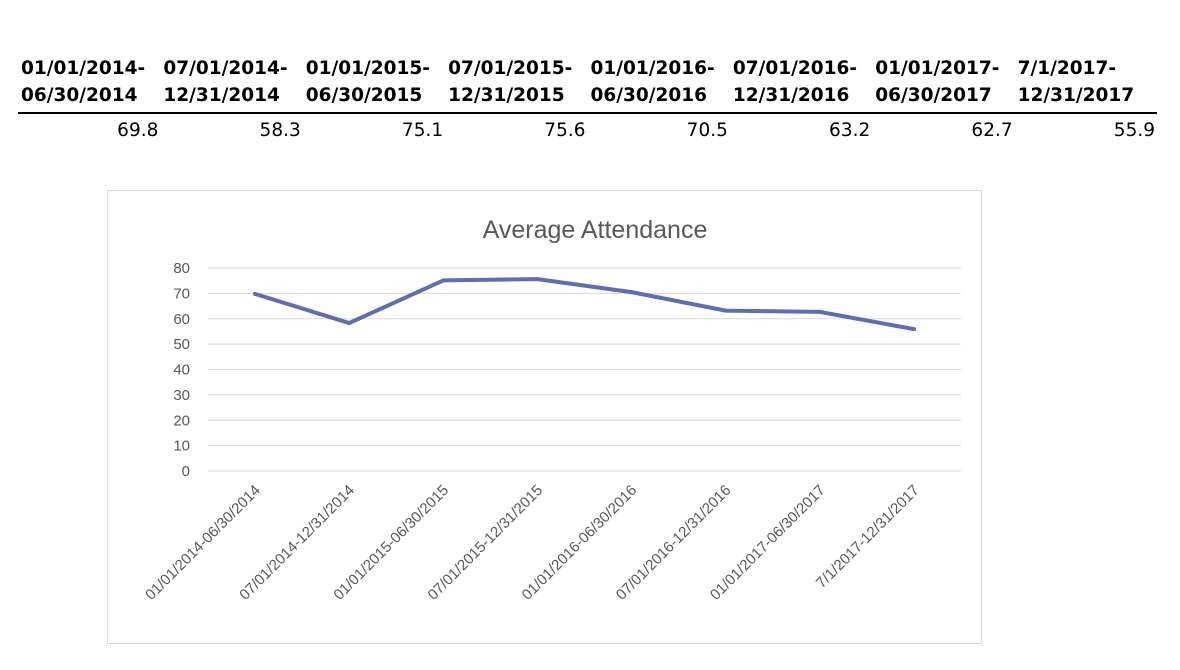  I want to click on header-line: 01/01/2016-, so click(652, 68).